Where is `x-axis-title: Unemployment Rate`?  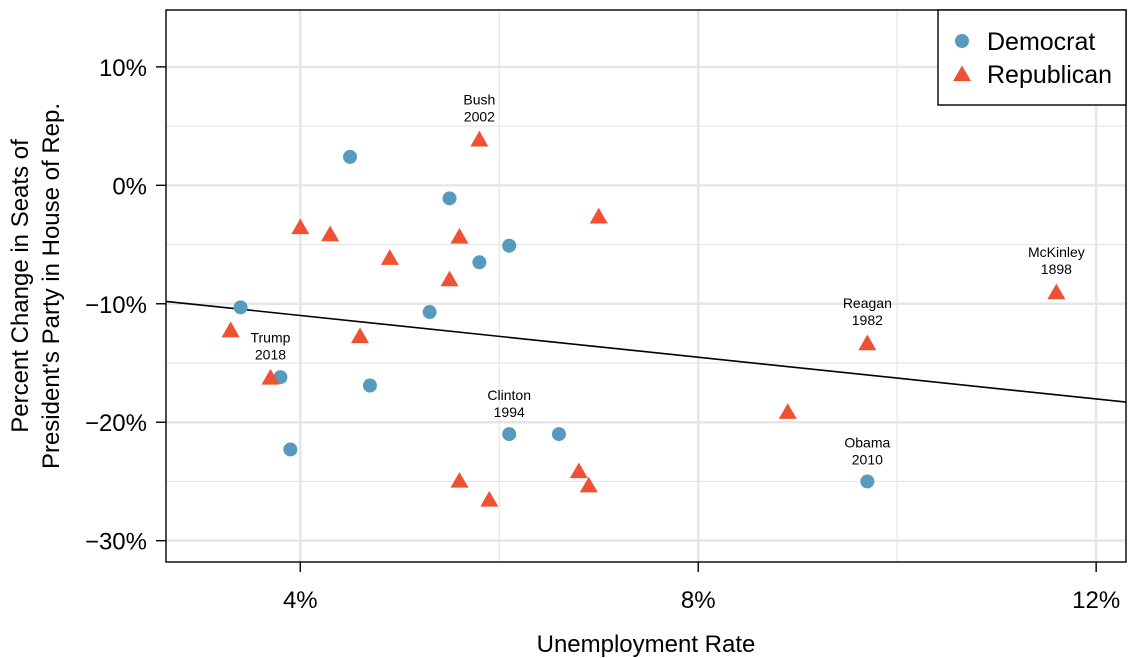
x-axis-title: Unemployment Rate is located at coordinates (646, 644).